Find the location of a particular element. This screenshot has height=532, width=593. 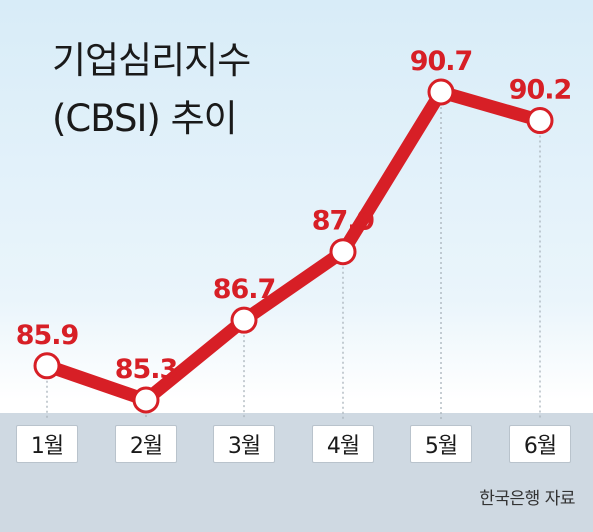

chart-title-line-1: 기업심리지수 is located at coordinates (151, 60).